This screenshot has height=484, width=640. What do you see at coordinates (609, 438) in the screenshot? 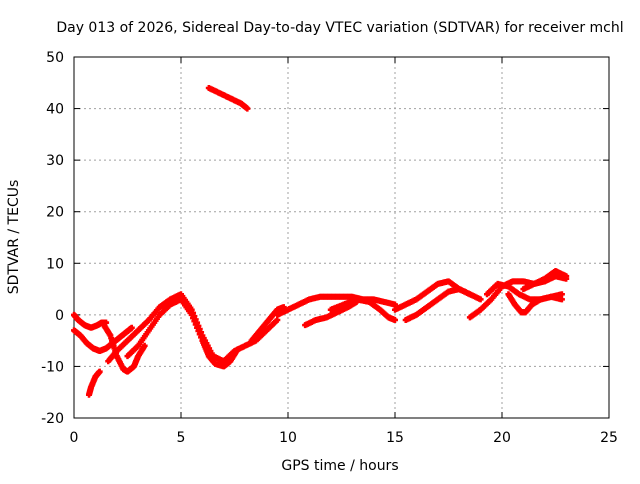
I see `x-tick-label: 25` at bounding box center [609, 438].